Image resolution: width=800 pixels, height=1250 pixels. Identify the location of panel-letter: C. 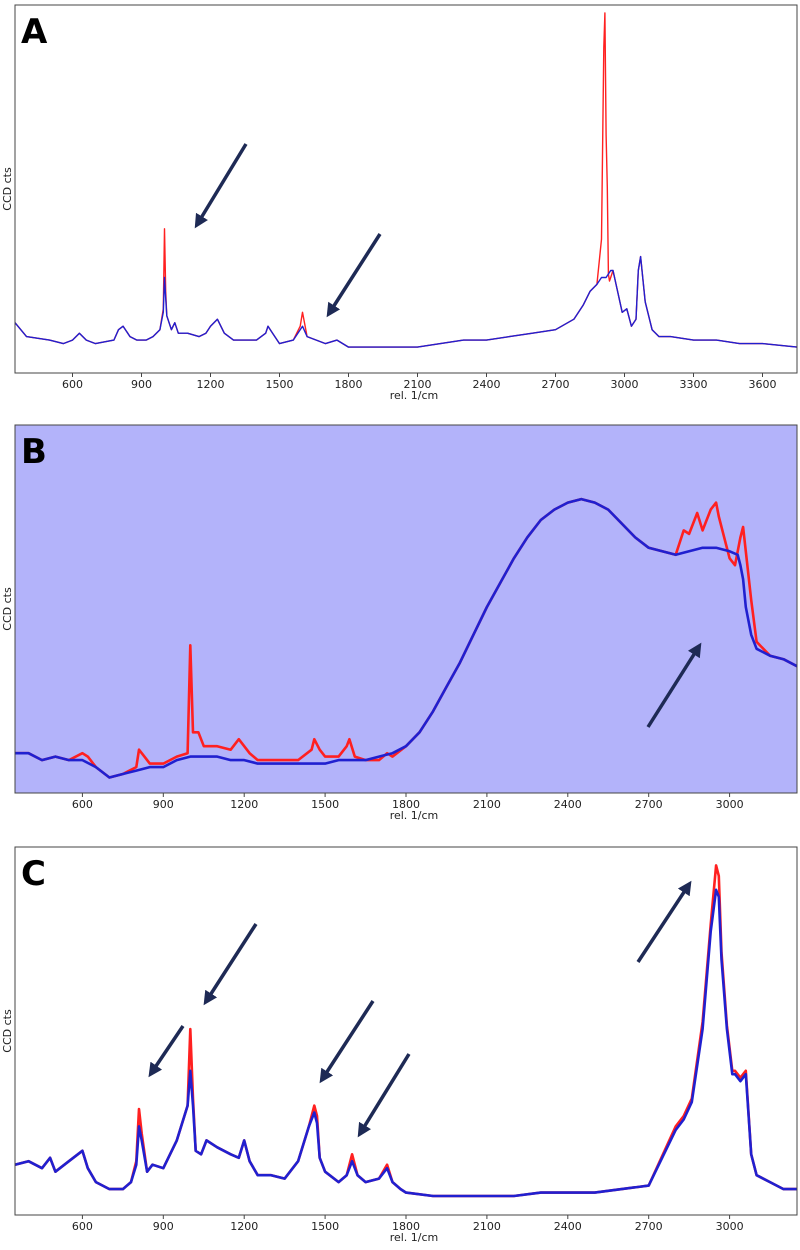
(33, 874).